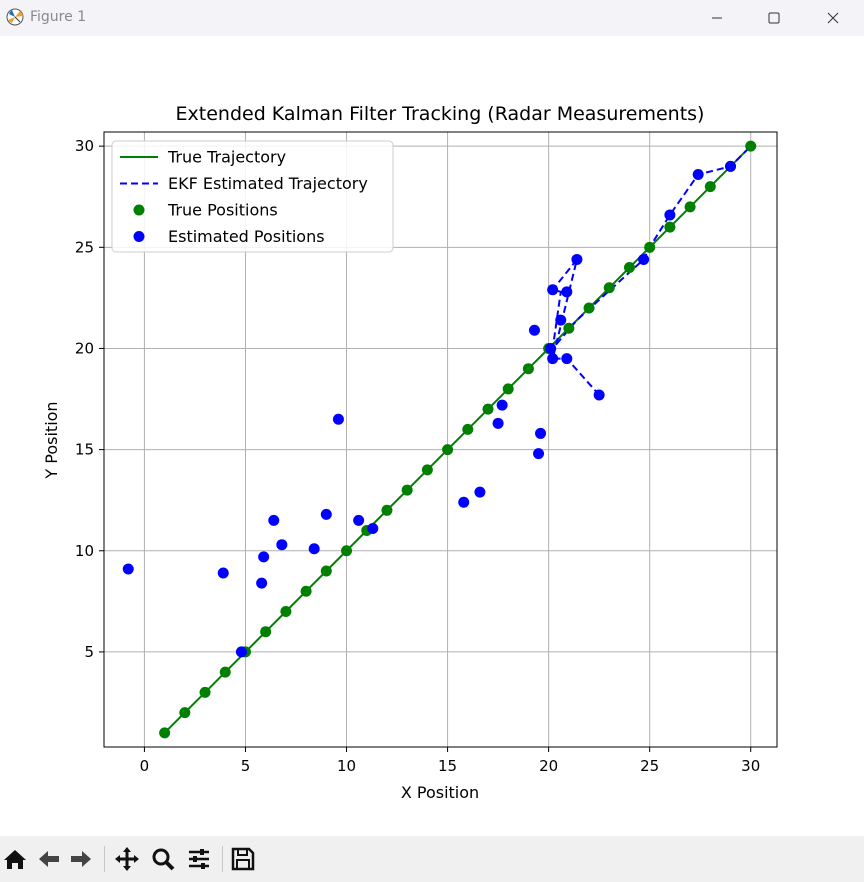  I want to click on ekf-estimated-trajectory-line, so click(651, 270).